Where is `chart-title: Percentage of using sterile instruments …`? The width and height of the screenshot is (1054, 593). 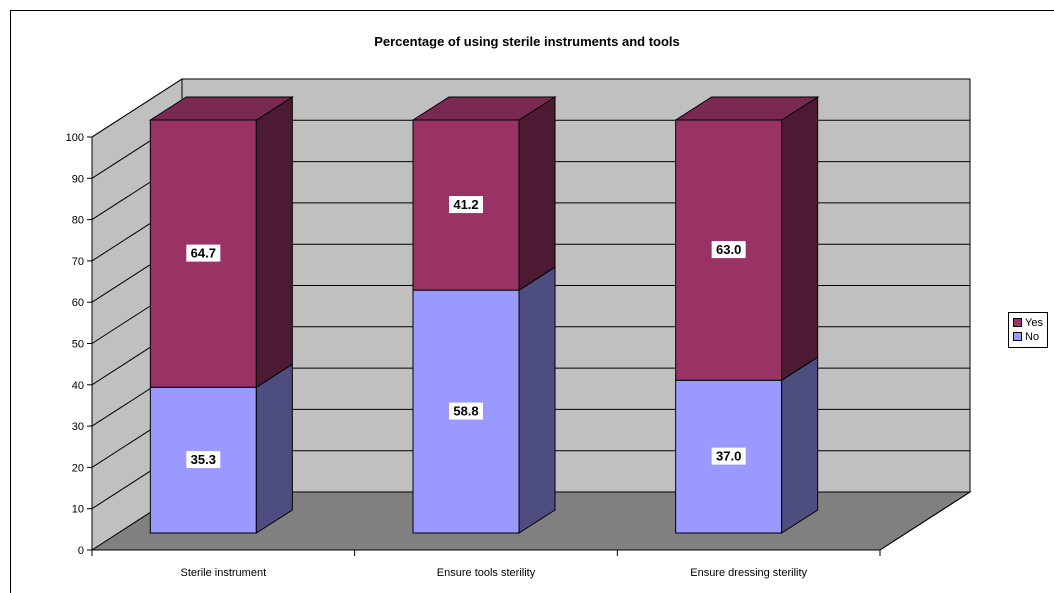 chart-title: Percentage of using sterile instruments … is located at coordinates (527, 41).